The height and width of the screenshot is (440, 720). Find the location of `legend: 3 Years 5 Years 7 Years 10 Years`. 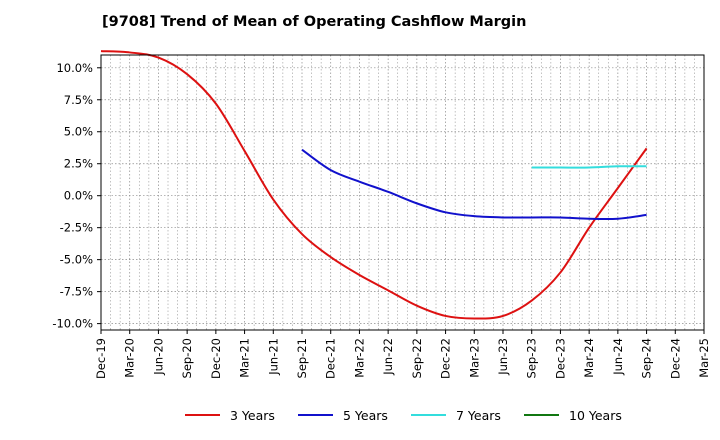

legend: 3 Years 5 Years 7 Years 10 Years is located at coordinates (360, 415).